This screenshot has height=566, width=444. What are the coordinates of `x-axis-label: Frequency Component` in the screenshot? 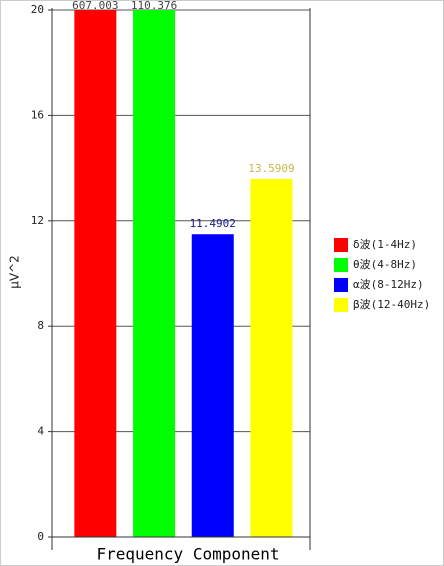 It's located at (187, 554).